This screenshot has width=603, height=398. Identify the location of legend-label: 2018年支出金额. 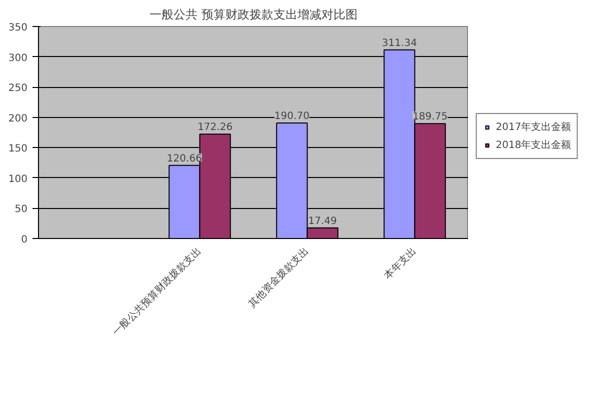
(534, 145).